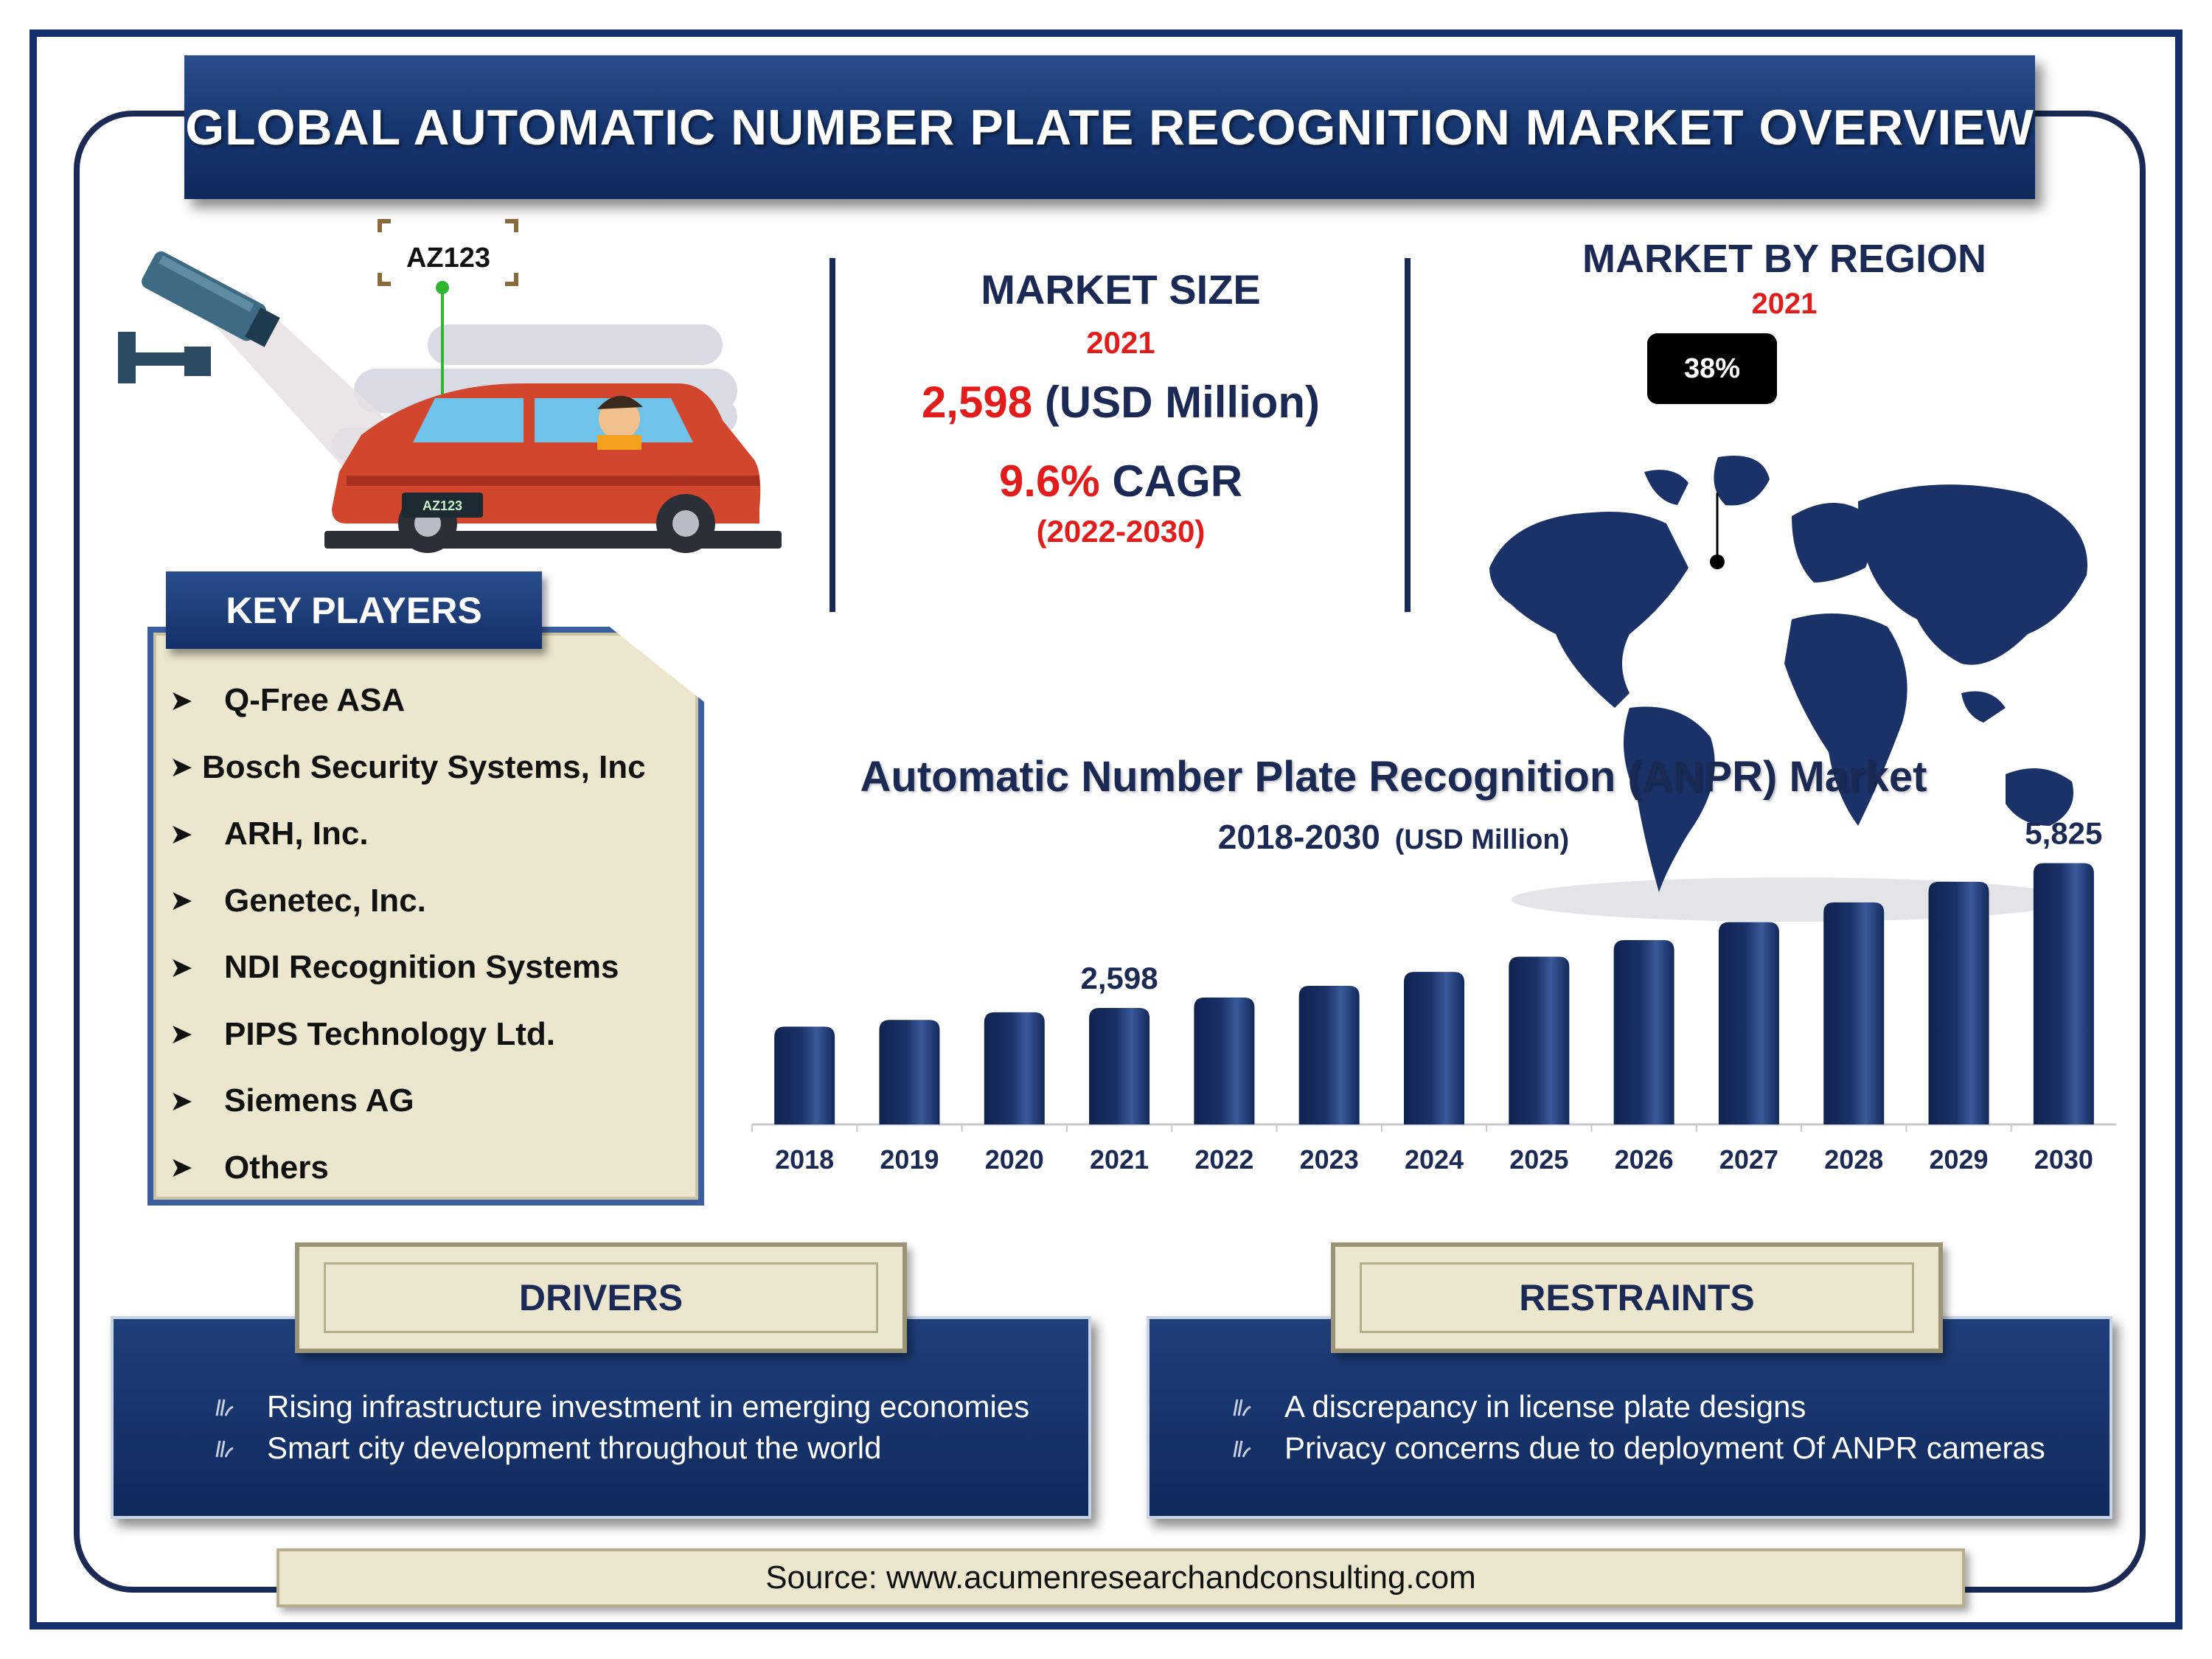 The image size is (2212, 1659). What do you see at coordinates (2063, 993) in the screenshot?
I see `bar-2030` at bounding box center [2063, 993].